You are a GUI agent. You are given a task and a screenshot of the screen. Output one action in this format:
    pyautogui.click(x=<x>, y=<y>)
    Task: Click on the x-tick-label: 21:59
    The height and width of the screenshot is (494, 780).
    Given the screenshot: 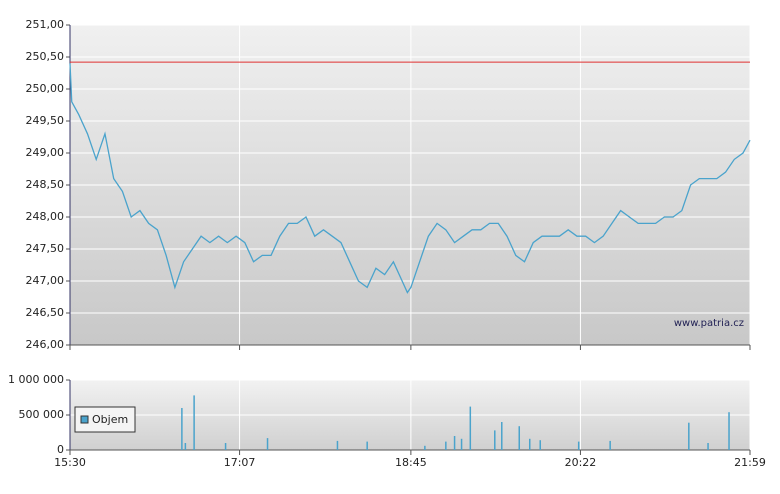 What is the action you would take?
    pyautogui.click(x=750, y=462)
    